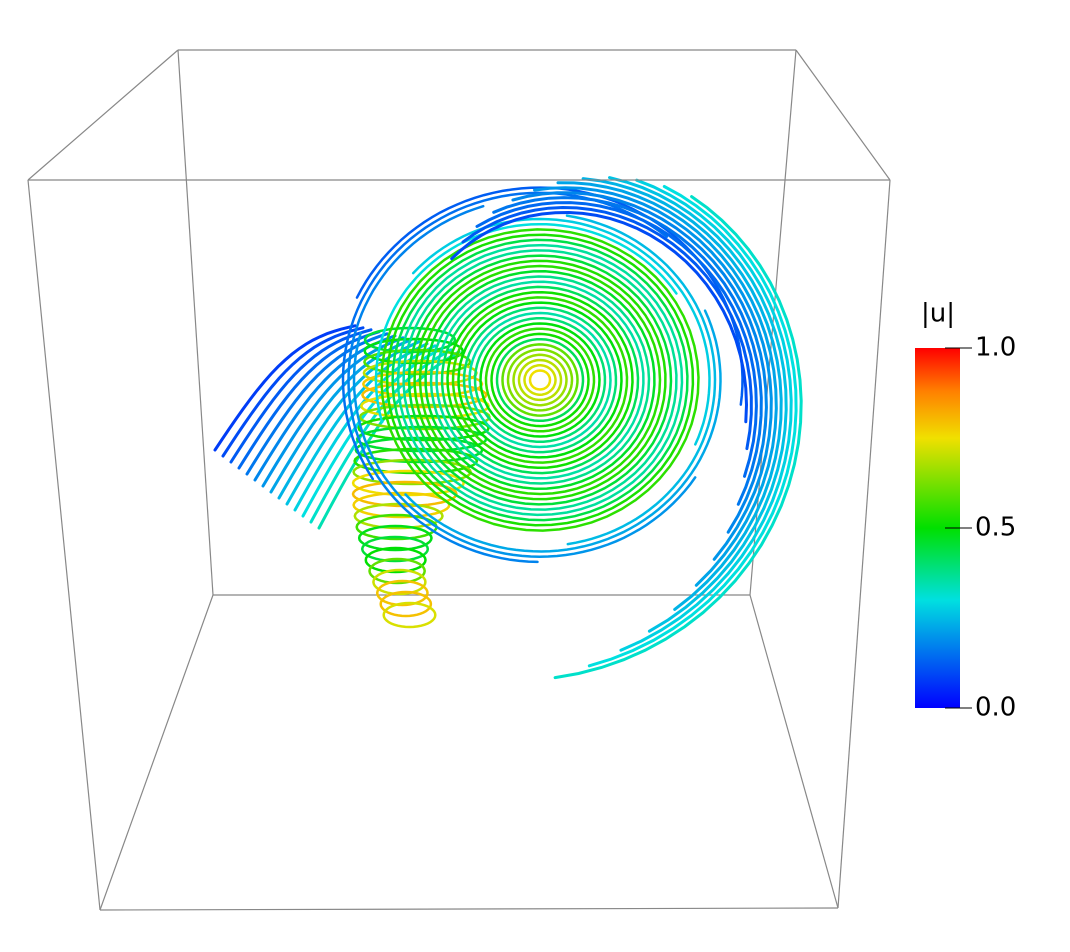 The width and height of the screenshot is (1070, 952). I want to click on colorbar-title: |u|, so click(938, 314).